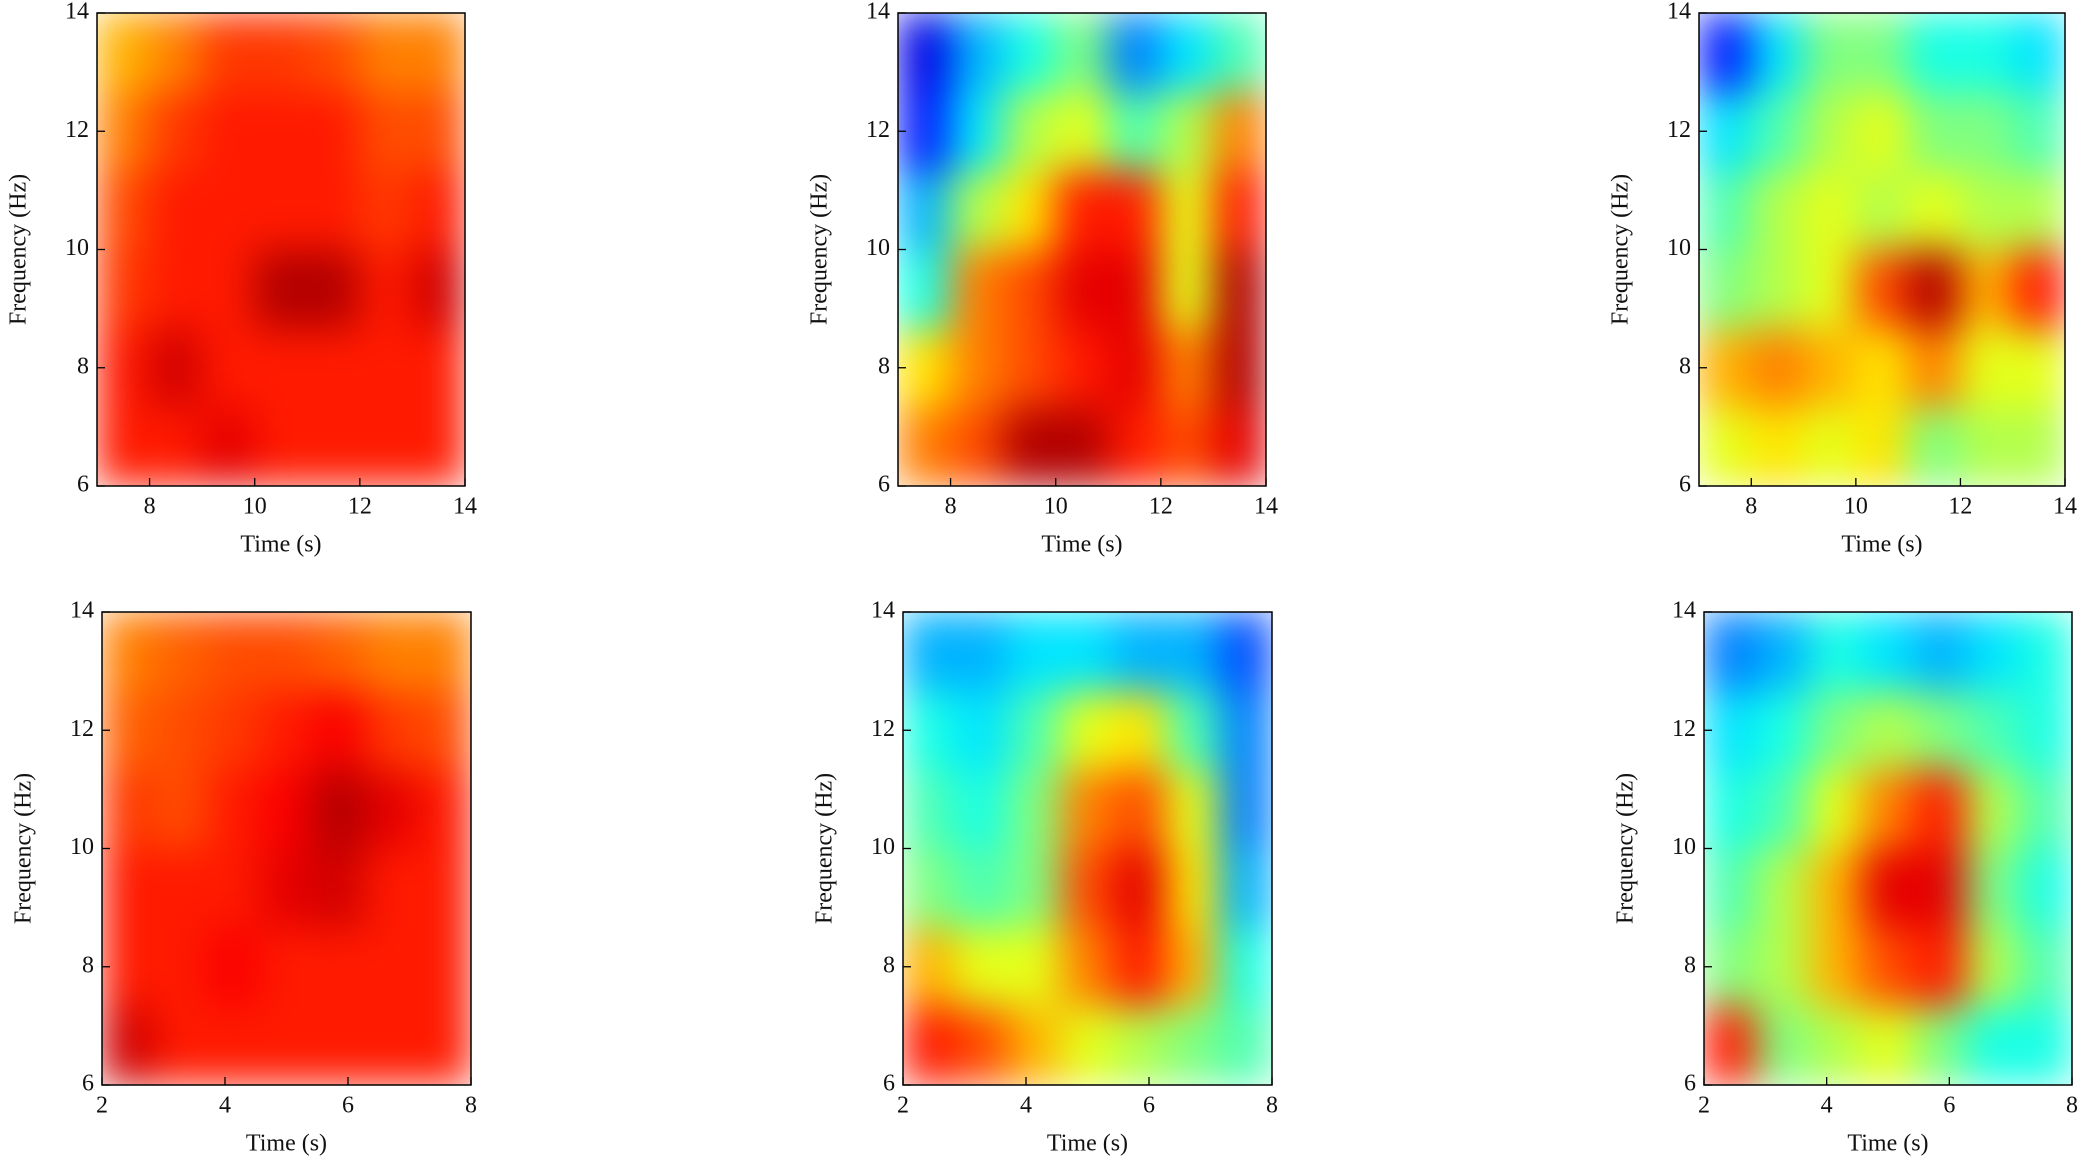 The height and width of the screenshot is (1163, 2082). What do you see at coordinates (1056, 507) in the screenshot?
I see `x-tick-label: 10` at bounding box center [1056, 507].